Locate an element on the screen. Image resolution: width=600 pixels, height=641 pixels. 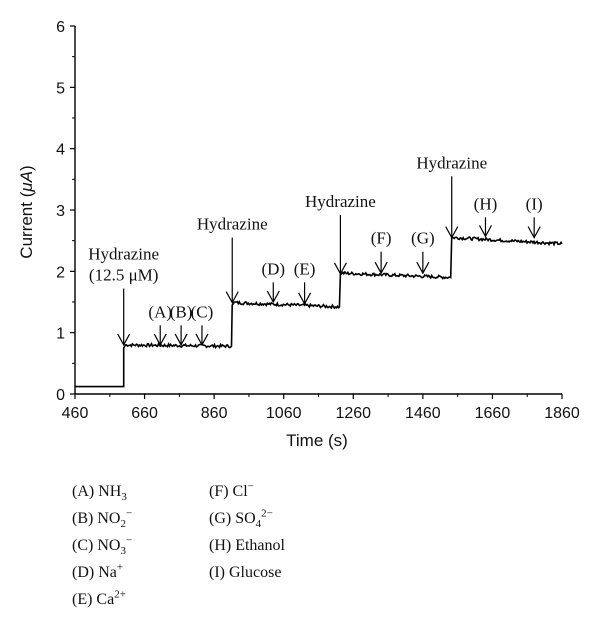
annotation: (E) is located at coordinates (305, 282).